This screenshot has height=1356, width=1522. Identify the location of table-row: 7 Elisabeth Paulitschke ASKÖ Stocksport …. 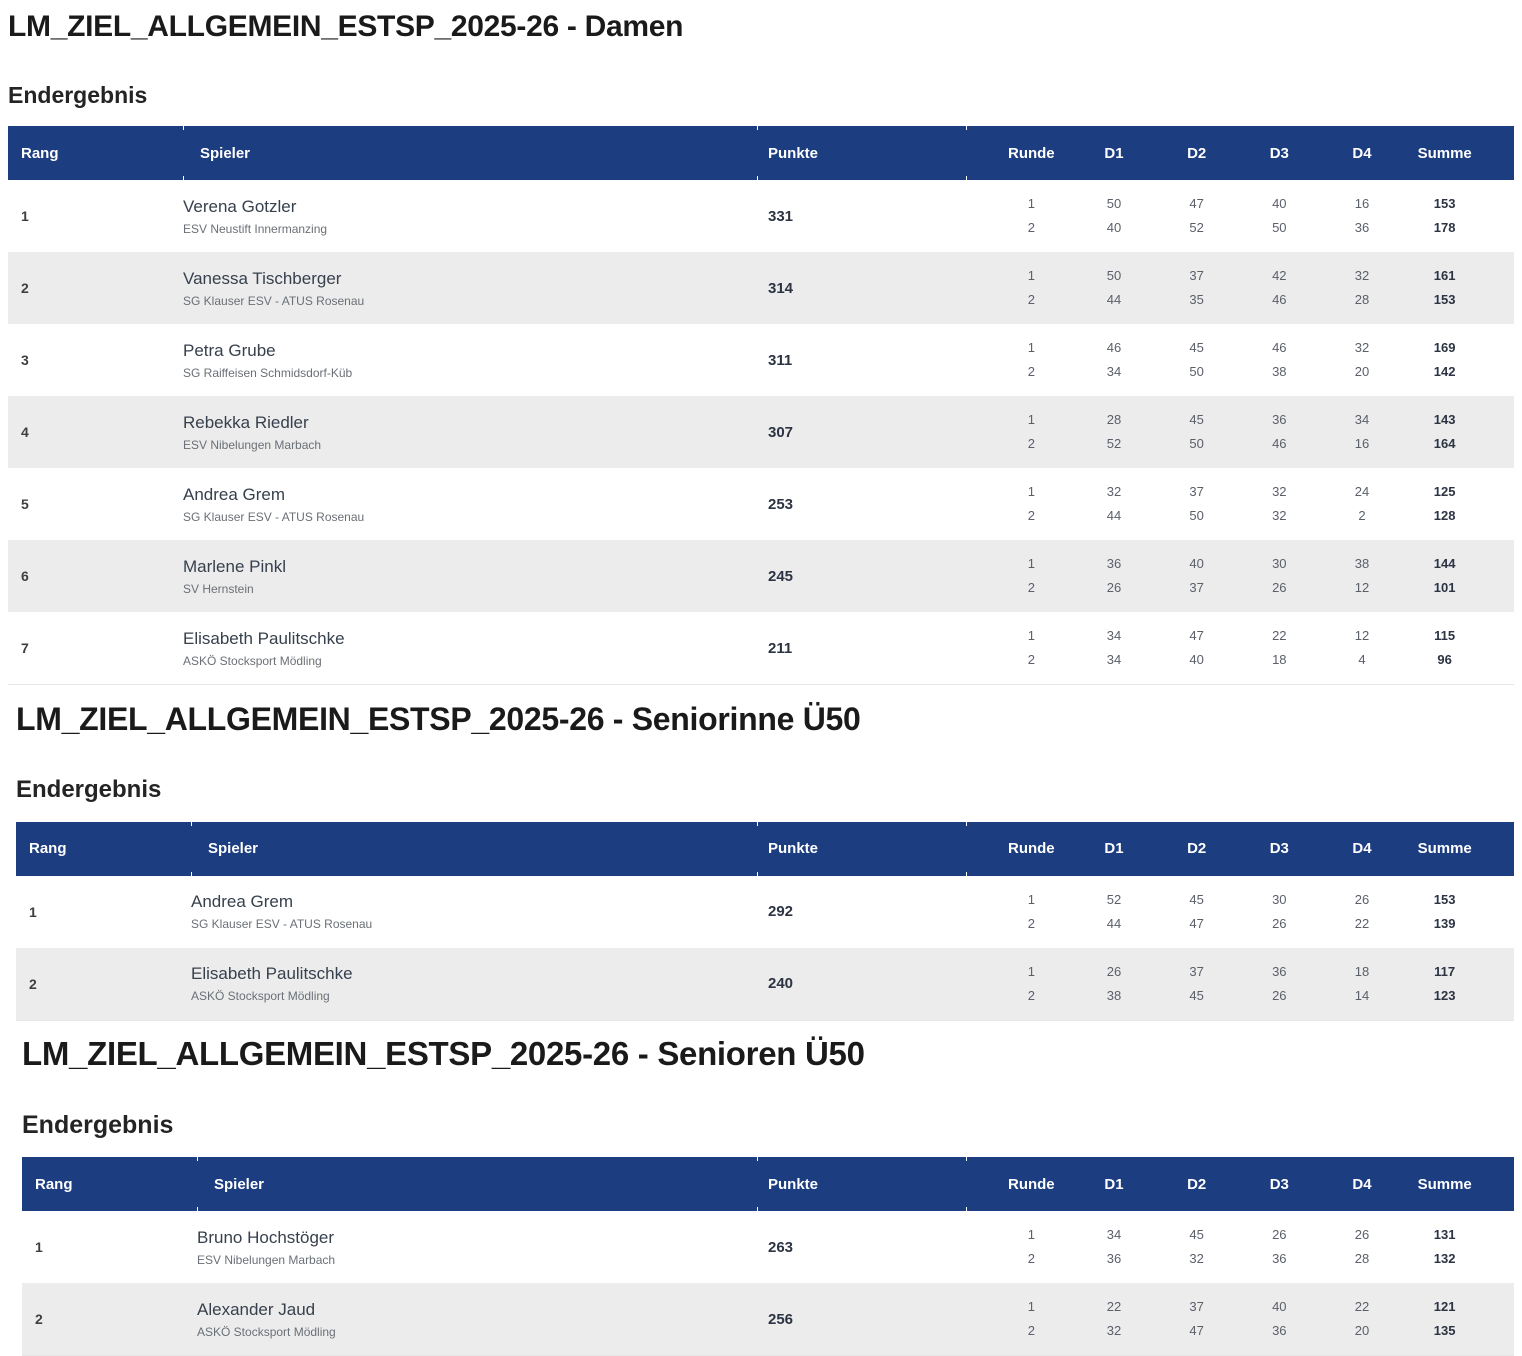
(761, 648).